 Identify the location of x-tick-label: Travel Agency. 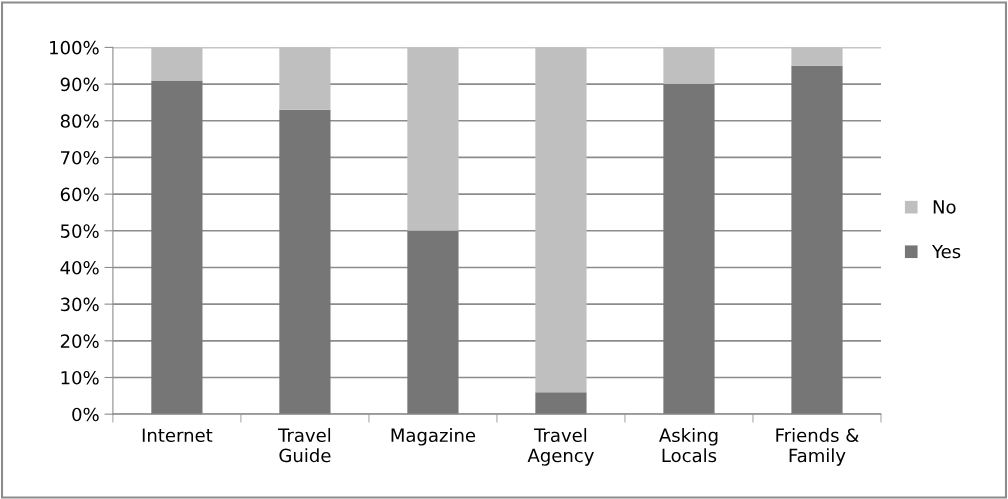
(560, 447).